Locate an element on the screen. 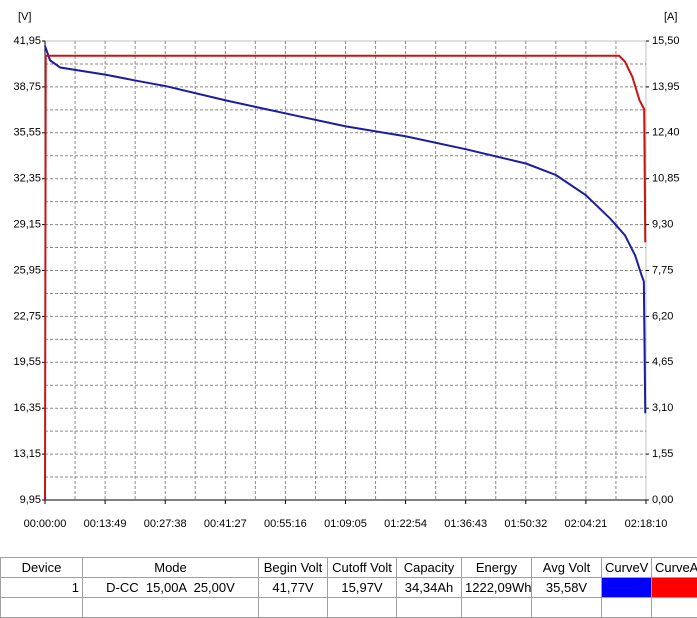 The height and width of the screenshot is (618, 697). column-header: Cutoff Volt is located at coordinates (362, 568).